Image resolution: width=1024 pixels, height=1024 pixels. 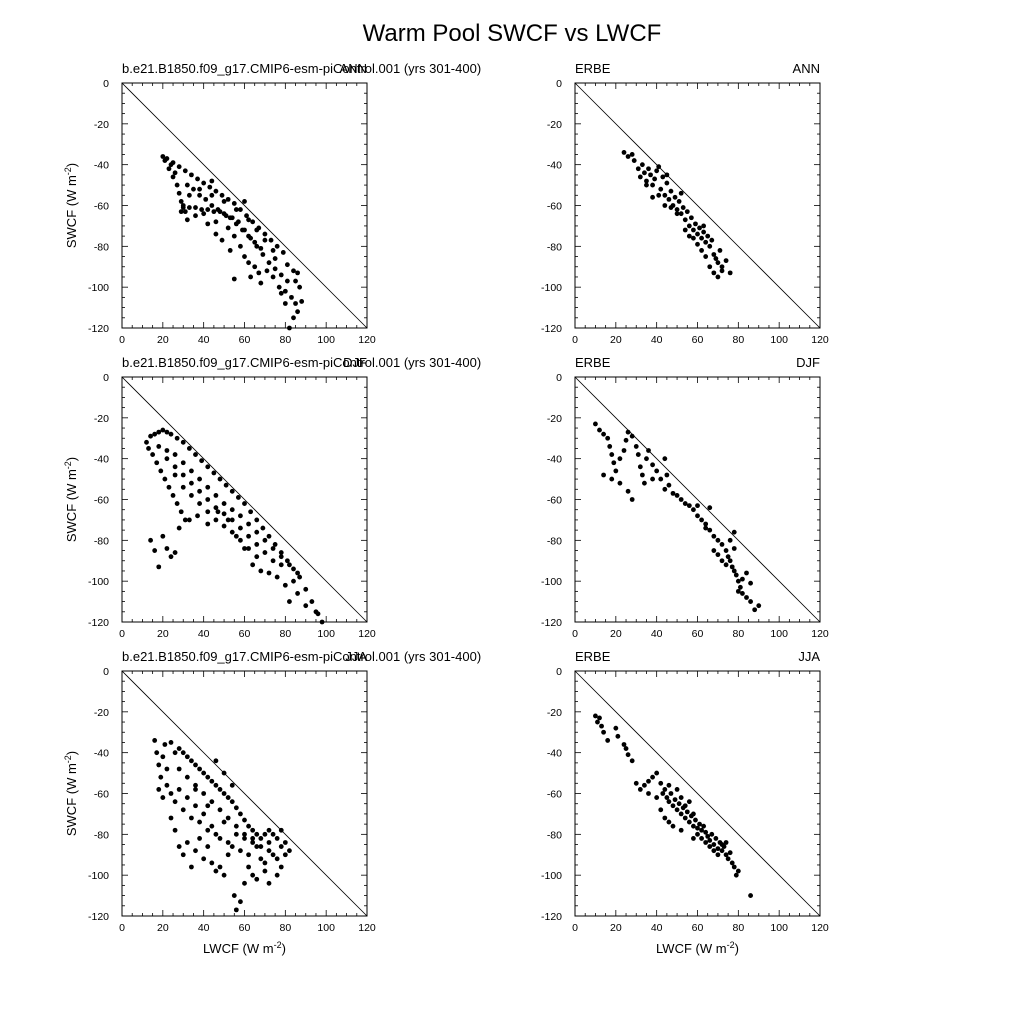 What do you see at coordinates (554, 166) in the screenshot?
I see `y-tick-label: -40` at bounding box center [554, 166].